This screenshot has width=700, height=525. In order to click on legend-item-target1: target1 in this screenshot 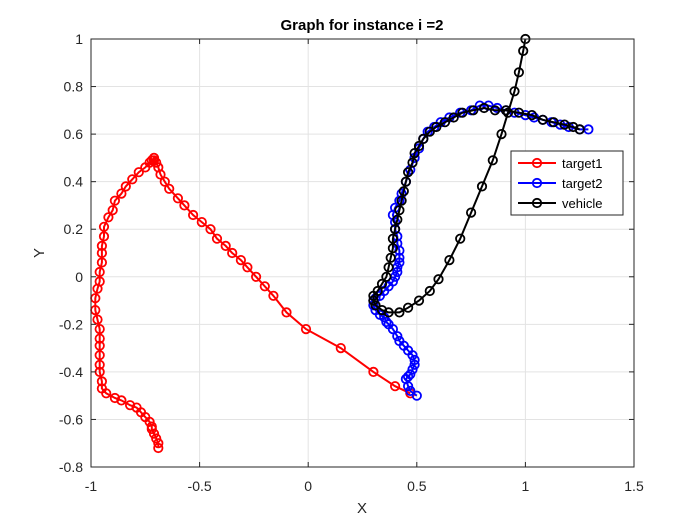, I will do `click(560, 163)`.